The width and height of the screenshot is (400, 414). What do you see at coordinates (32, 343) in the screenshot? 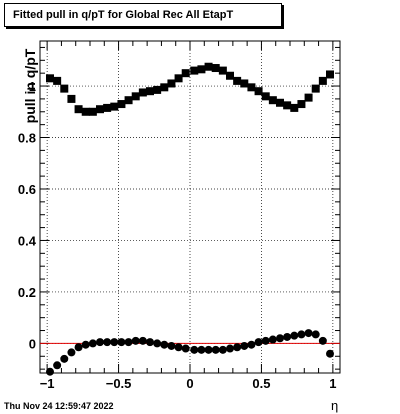
I see `y-tick-label: 0` at bounding box center [32, 343].